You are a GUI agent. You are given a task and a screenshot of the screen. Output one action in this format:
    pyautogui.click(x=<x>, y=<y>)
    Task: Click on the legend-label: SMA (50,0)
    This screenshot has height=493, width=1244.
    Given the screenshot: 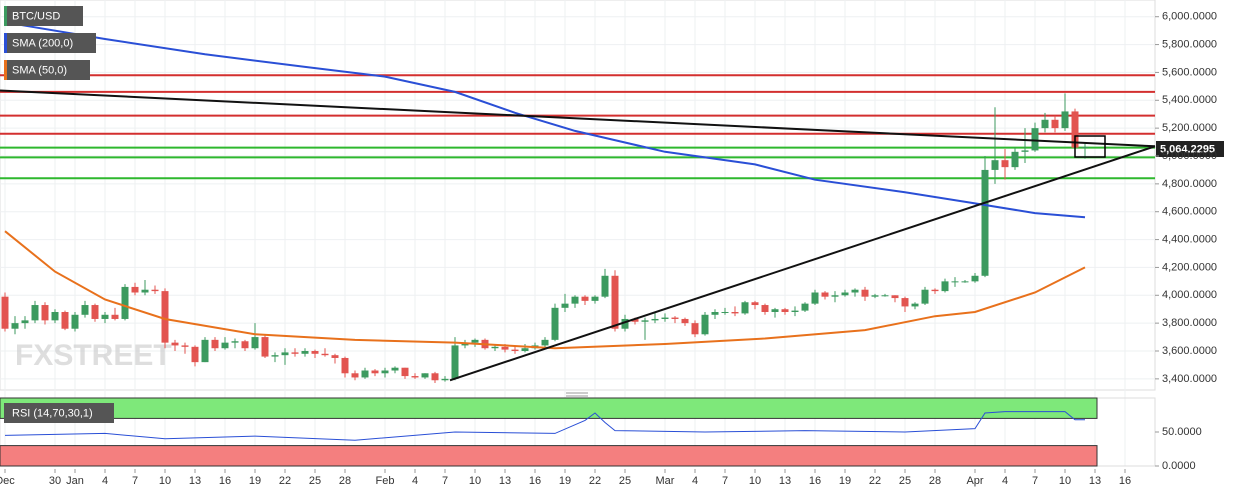 What is the action you would take?
    pyautogui.click(x=39, y=70)
    